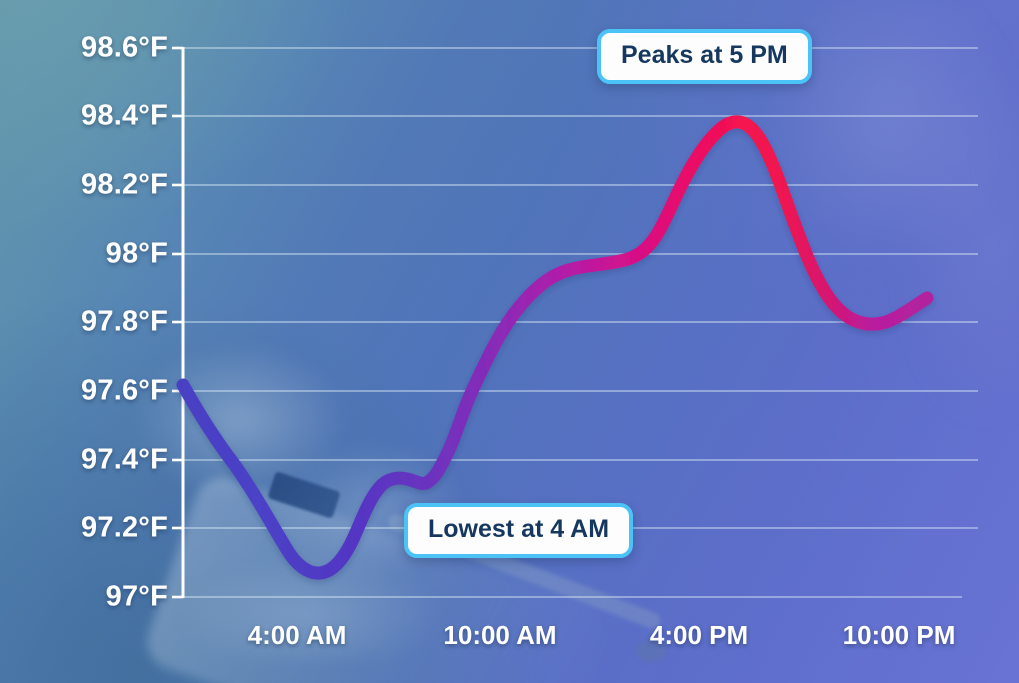 This screenshot has height=683, width=1019. What do you see at coordinates (124, 115) in the screenshot?
I see `y-tick-label: 98.4°F` at bounding box center [124, 115].